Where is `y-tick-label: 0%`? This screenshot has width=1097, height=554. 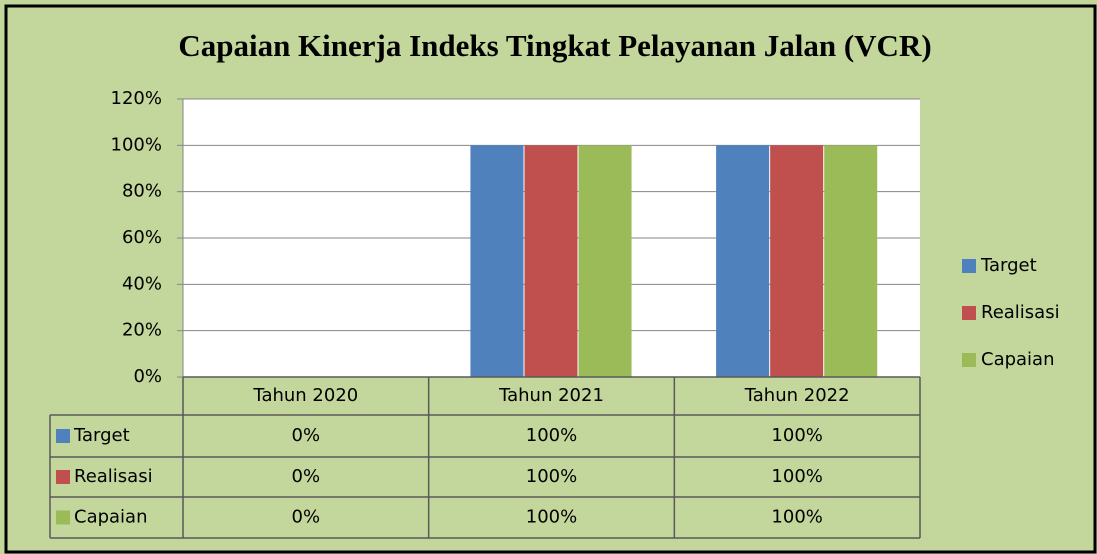 y-tick-label: 0% is located at coordinates (147, 376).